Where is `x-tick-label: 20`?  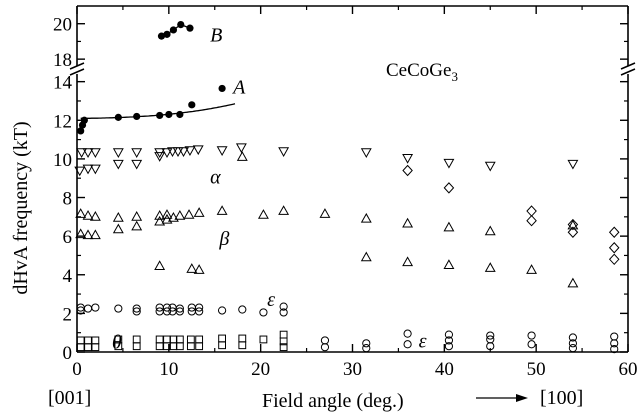
x-tick-label: 20 is located at coordinates (260, 369).